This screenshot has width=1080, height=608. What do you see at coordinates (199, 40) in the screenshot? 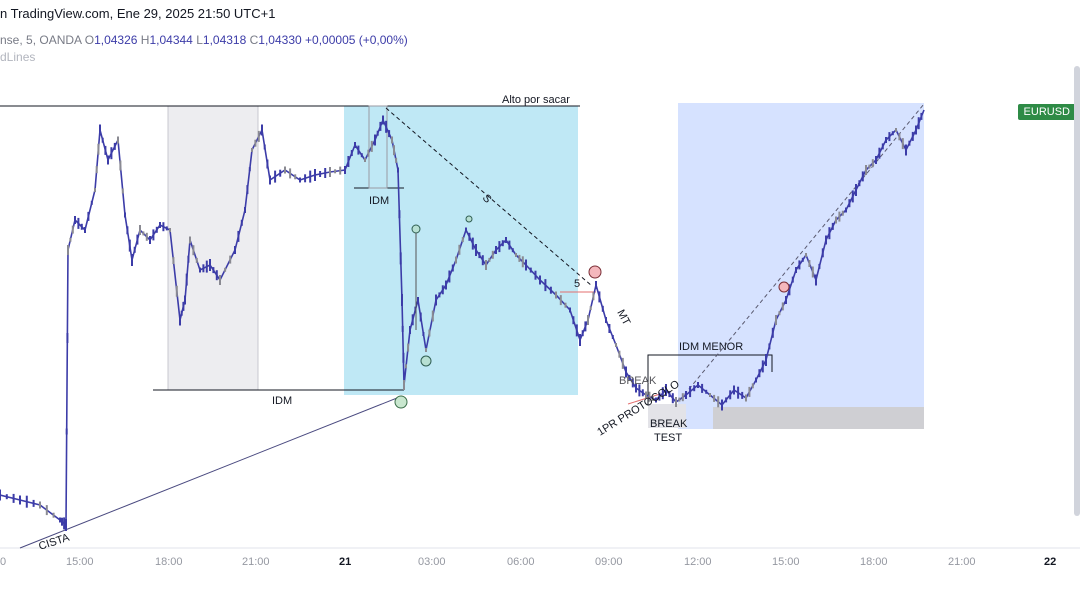
I see `low-label: L` at bounding box center [199, 40].